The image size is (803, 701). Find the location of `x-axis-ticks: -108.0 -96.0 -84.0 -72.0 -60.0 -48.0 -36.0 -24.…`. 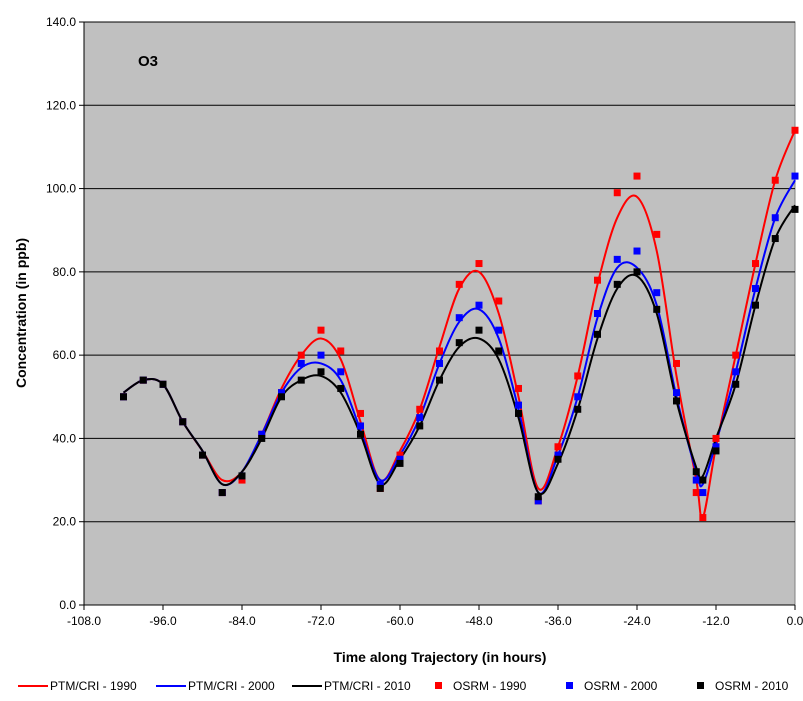

x-axis-ticks: -108.0 -96.0 -84.0 -72.0 -60.0 -48.0 -36.0 -24.… is located at coordinates (435, 616).